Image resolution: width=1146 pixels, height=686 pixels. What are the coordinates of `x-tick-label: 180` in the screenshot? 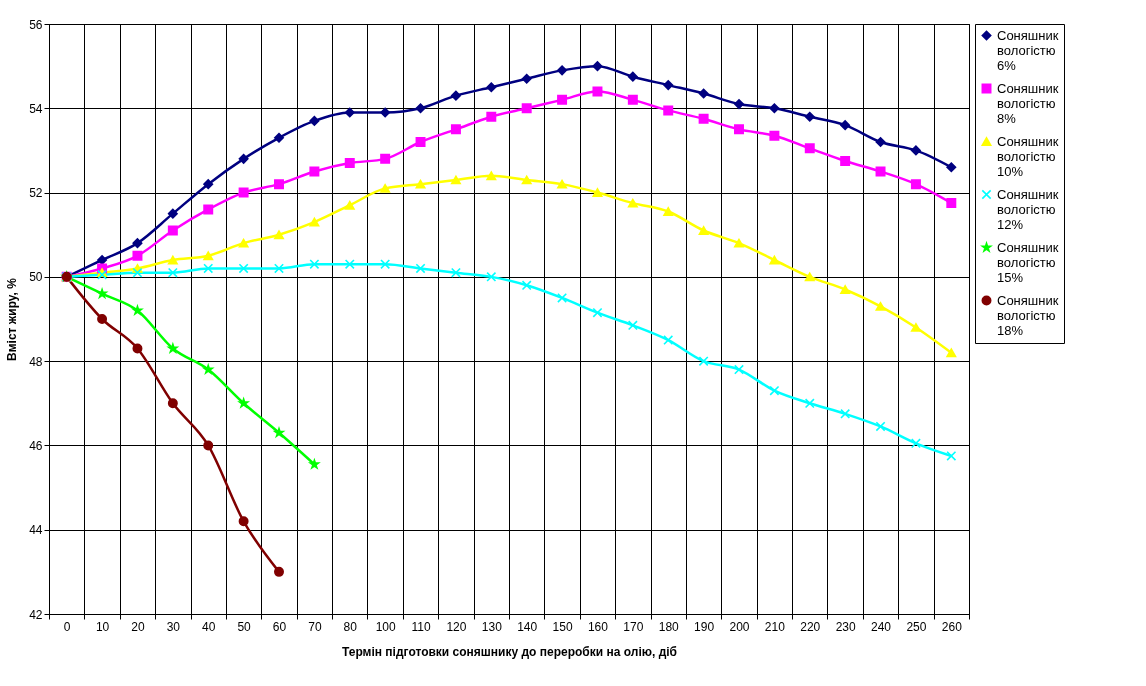 It's located at (669, 626).